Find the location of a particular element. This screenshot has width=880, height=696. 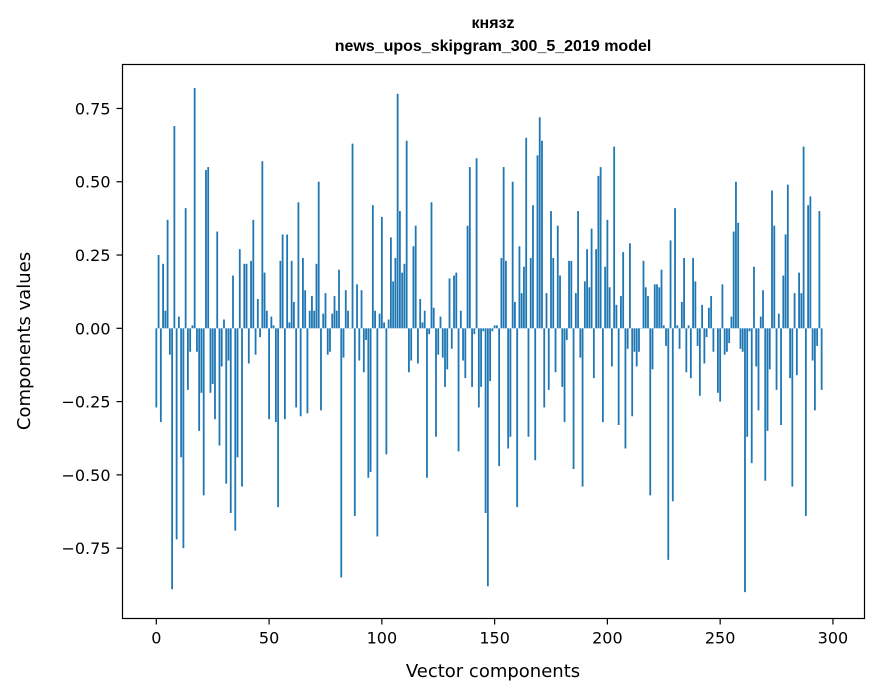

x-tick-label: 50 is located at coordinates (269, 638).